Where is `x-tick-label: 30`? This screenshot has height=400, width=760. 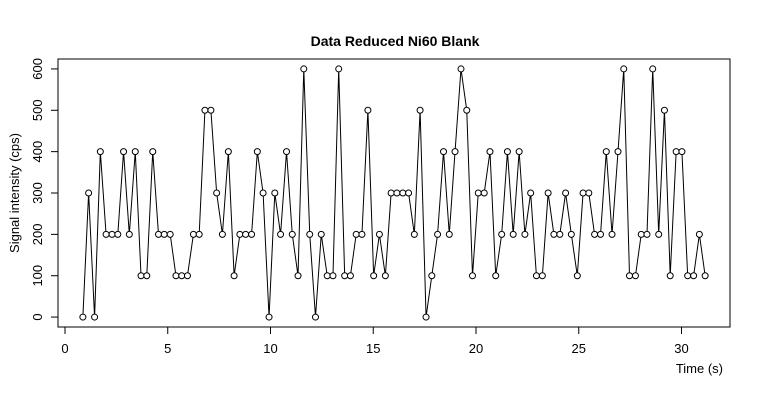 x-tick-label: 30 is located at coordinates (681, 348).